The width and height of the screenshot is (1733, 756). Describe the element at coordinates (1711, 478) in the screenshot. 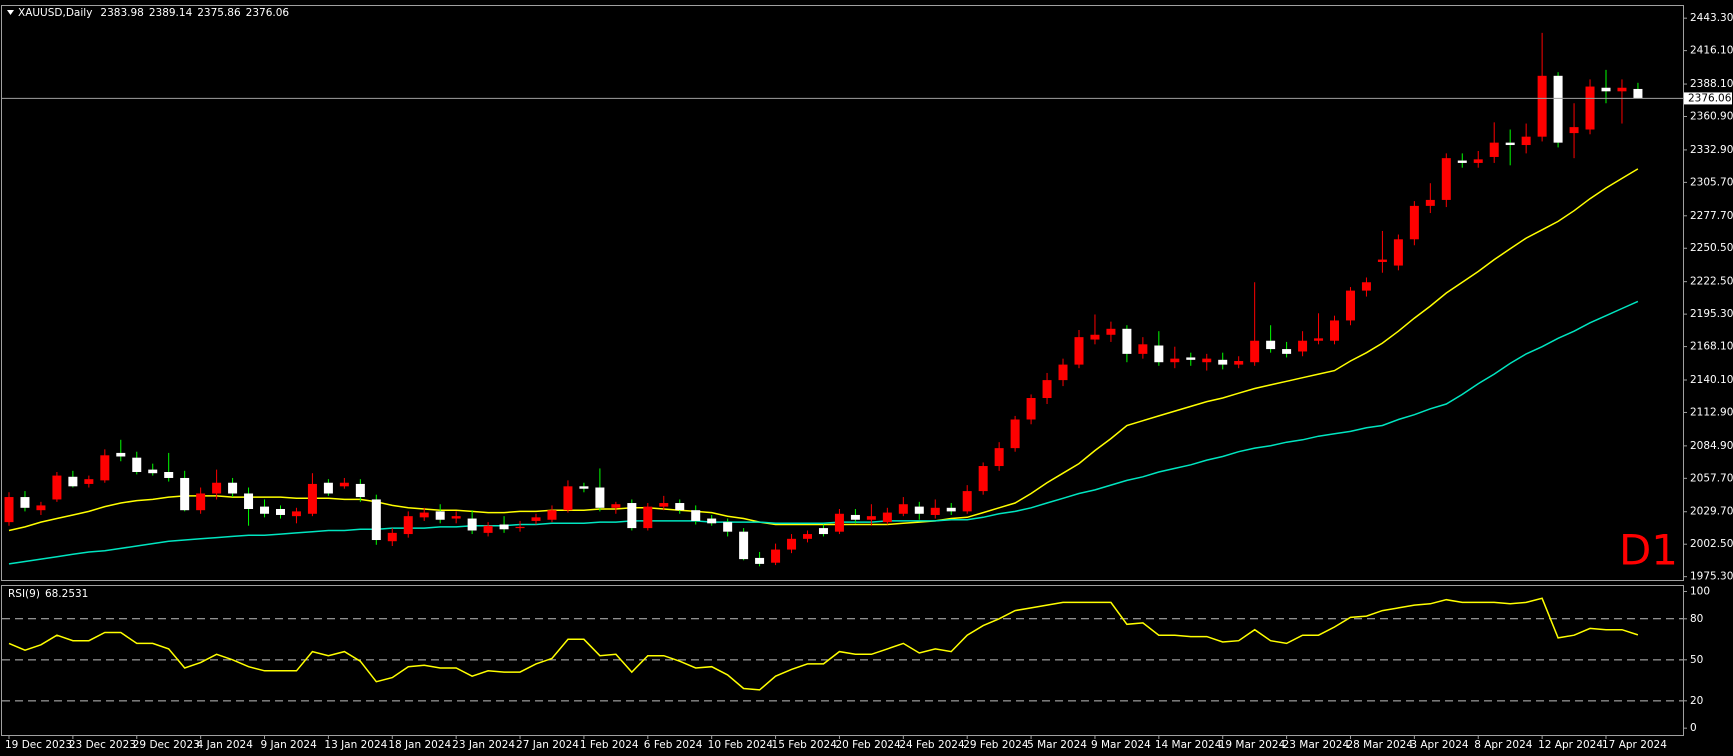

I see `y-tick-label: 2057.70` at that location.